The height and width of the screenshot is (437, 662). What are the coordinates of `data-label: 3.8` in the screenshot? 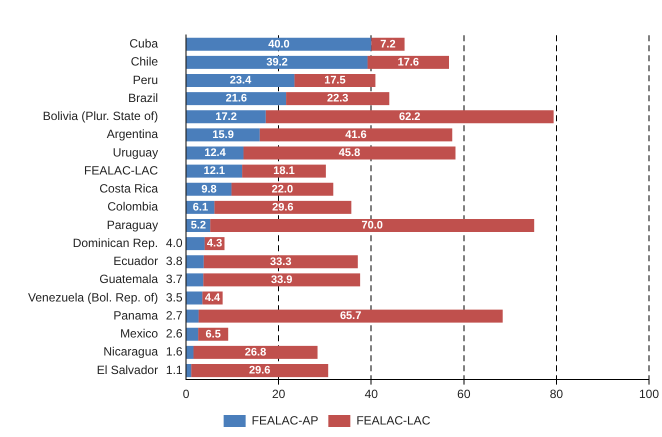 It's located at (174, 261).